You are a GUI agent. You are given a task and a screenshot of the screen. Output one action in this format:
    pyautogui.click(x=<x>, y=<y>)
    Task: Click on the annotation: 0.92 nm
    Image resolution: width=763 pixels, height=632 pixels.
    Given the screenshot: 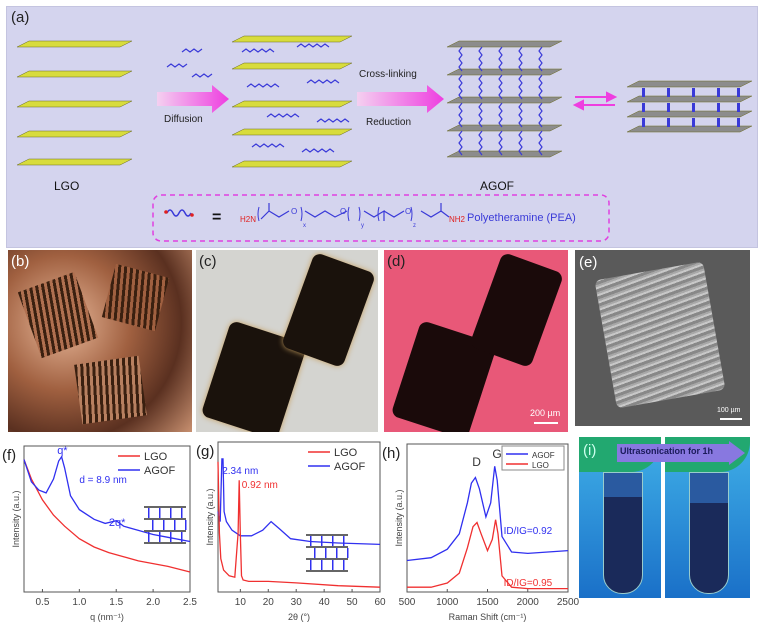 What is the action you would take?
    pyautogui.click(x=260, y=485)
    